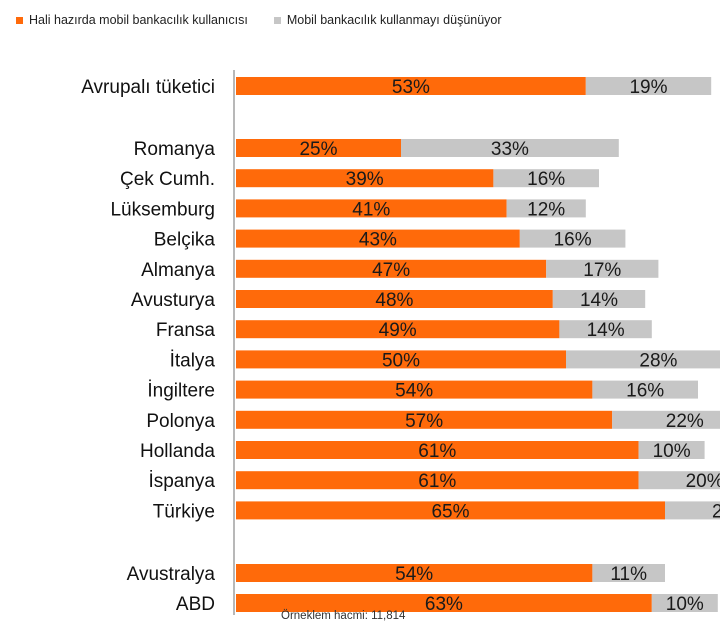 Image resolution: width=720 pixels, height=625 pixels. What do you see at coordinates (181, 391) in the screenshot?
I see `category-label: İngiltere` at bounding box center [181, 391].